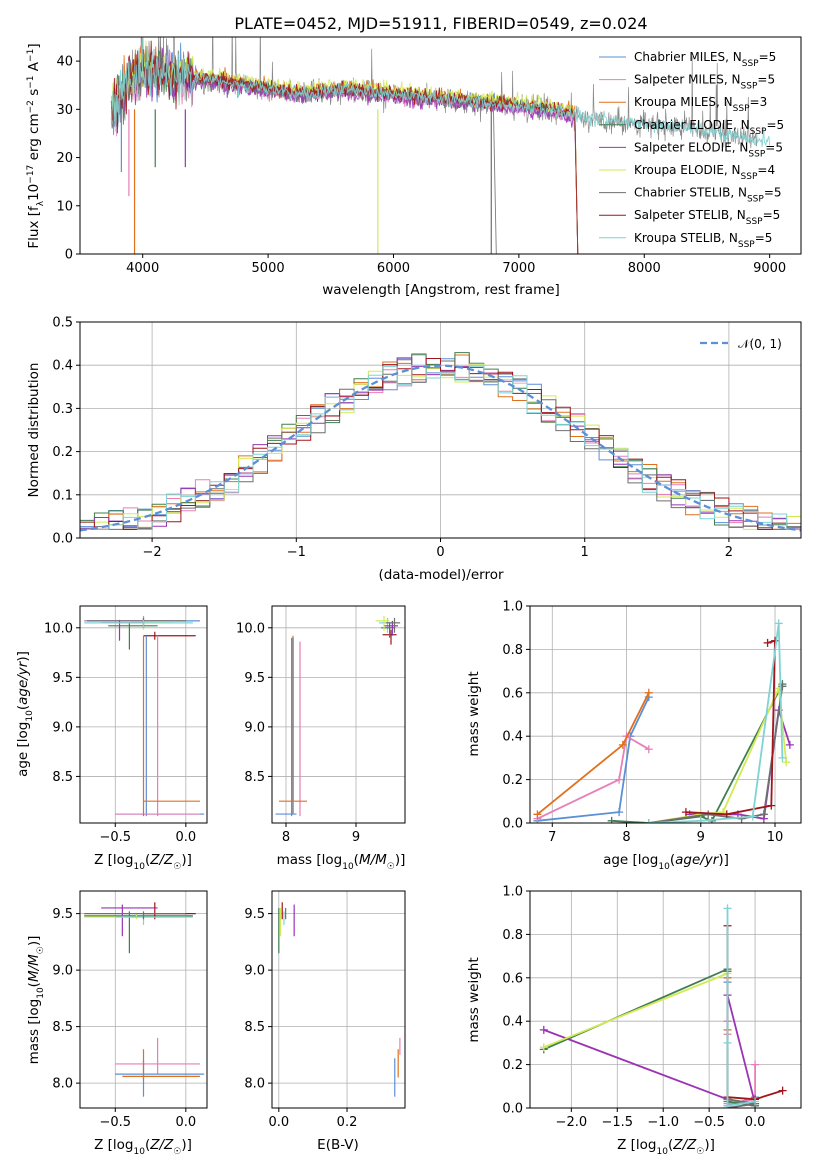  Describe the element at coordinates (58, 628) in the screenshot. I see `y-tick-label: 10.0` at that location.